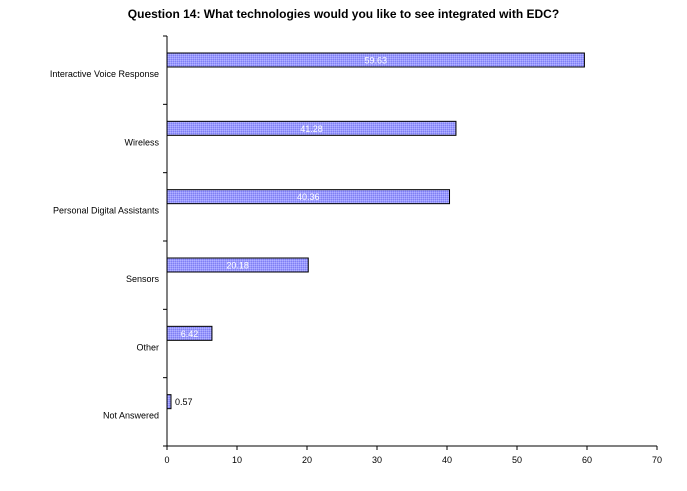 The width and height of the screenshot is (687, 491). What do you see at coordinates (190, 334) in the screenshot?
I see `data-label-4: 6.42` at bounding box center [190, 334].